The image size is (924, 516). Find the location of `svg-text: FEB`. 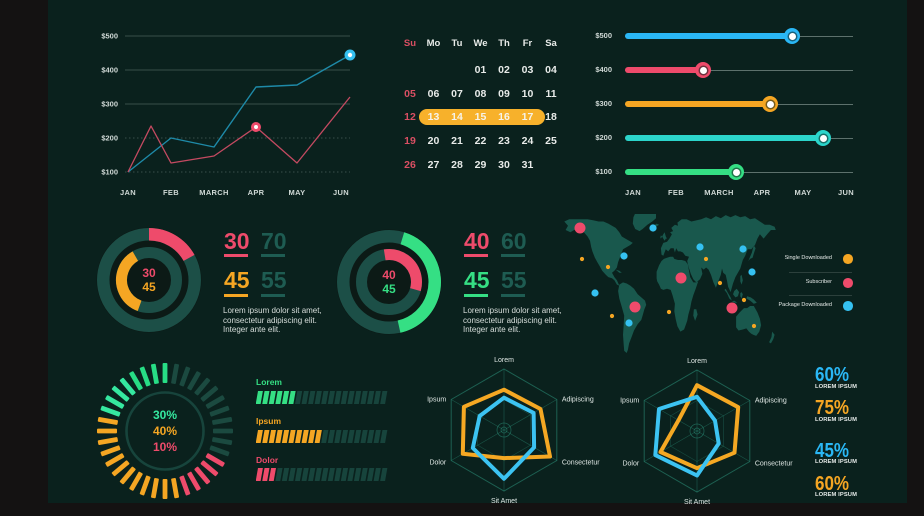

svg-text: FEB is located at coordinates (171, 192).